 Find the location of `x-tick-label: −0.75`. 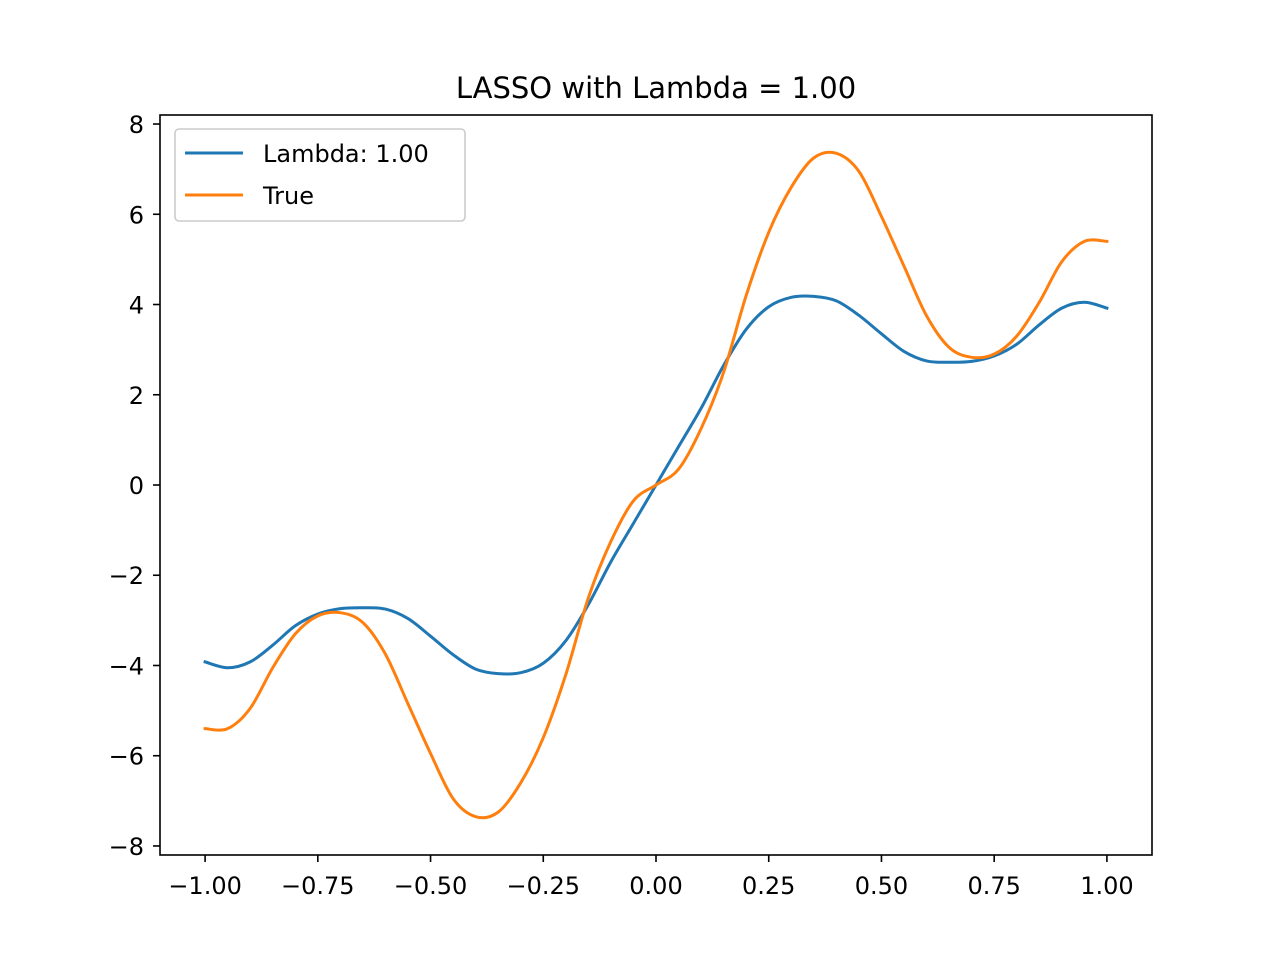

x-tick-label: −0.75 is located at coordinates (318, 886).